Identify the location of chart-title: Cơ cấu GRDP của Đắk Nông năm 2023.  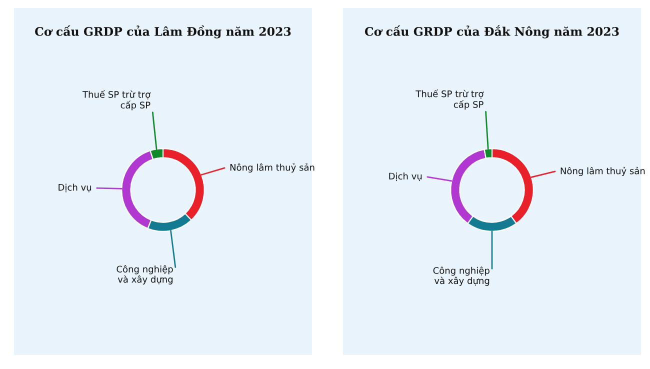
(491, 31).